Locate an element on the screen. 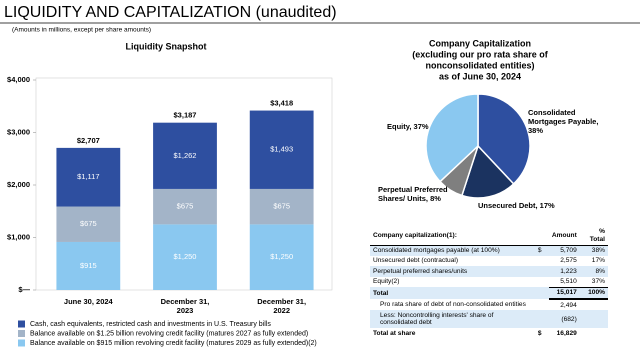 The height and width of the screenshot is (354, 640). table-cell: 5,510 is located at coordinates (568, 282).